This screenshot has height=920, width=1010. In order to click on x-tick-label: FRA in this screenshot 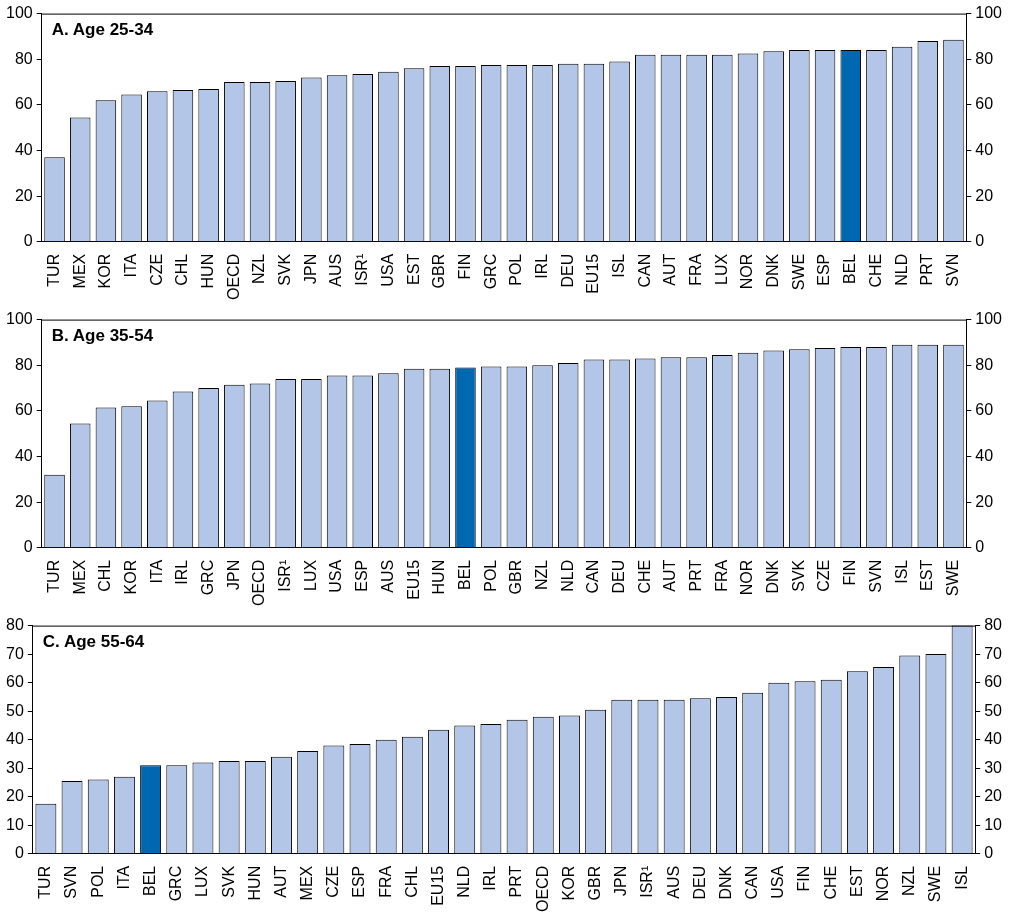, I will do `click(721, 575)`.